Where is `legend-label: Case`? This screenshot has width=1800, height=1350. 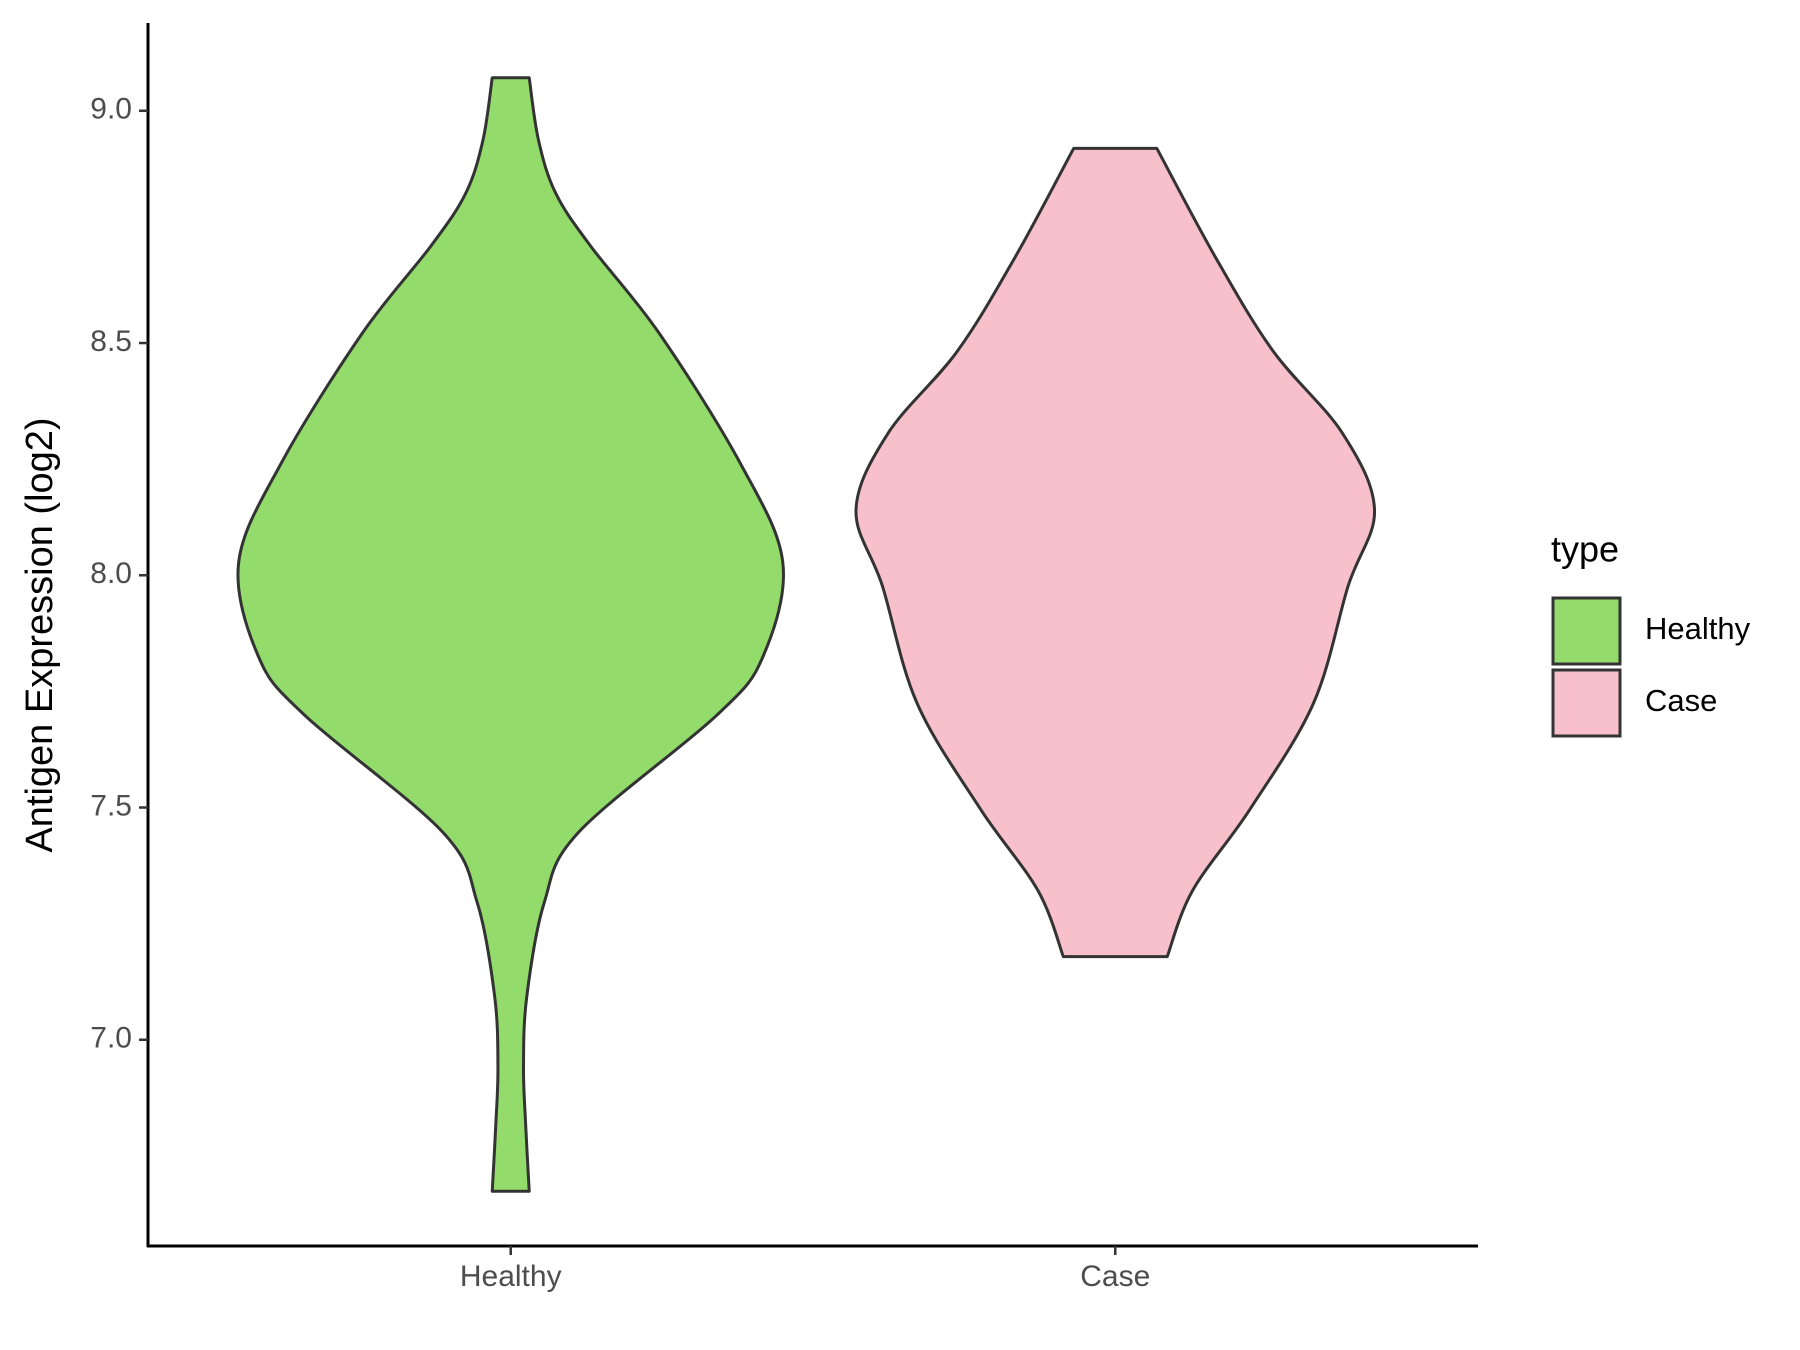 legend-label: Case is located at coordinates (1681, 700).